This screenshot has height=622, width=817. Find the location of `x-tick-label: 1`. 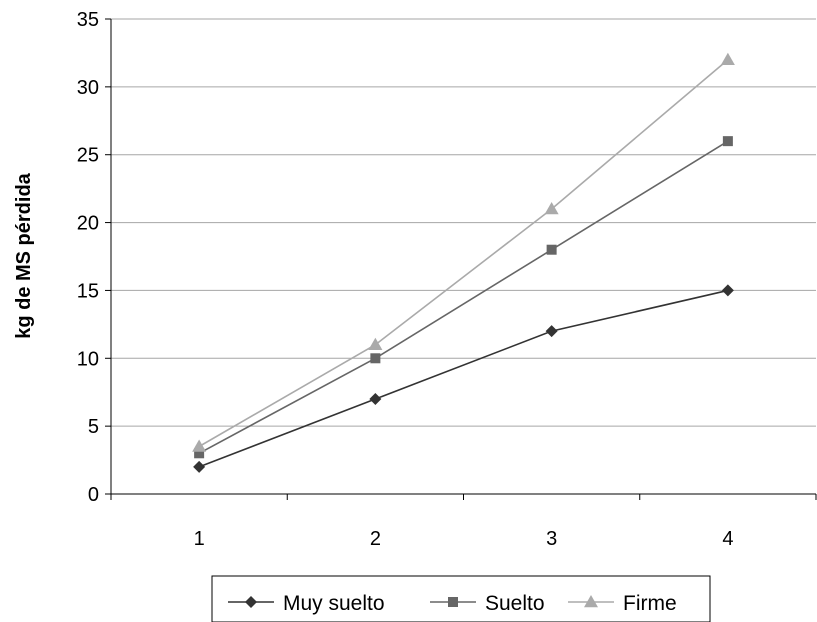

x-tick-label: 1 is located at coordinates (199, 539).